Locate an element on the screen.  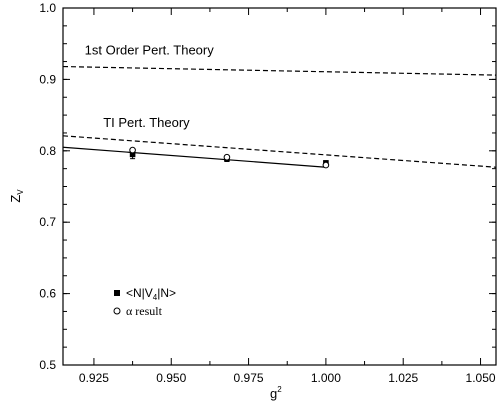
y-tick-label: 0.9 is located at coordinates (47, 79).